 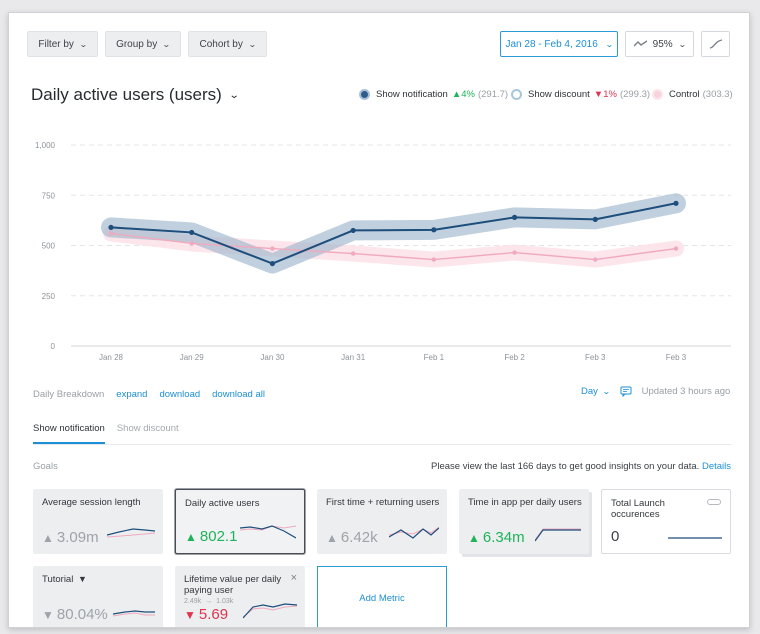 What do you see at coordinates (595, 357) in the screenshot?
I see `x-tick-label: Feb 3` at bounding box center [595, 357].